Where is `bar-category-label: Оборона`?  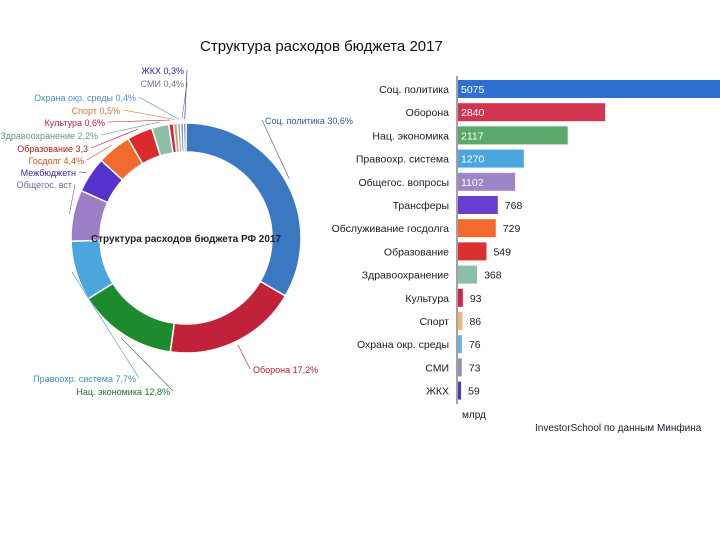 bar-category-label: Оборона is located at coordinates (427, 113).